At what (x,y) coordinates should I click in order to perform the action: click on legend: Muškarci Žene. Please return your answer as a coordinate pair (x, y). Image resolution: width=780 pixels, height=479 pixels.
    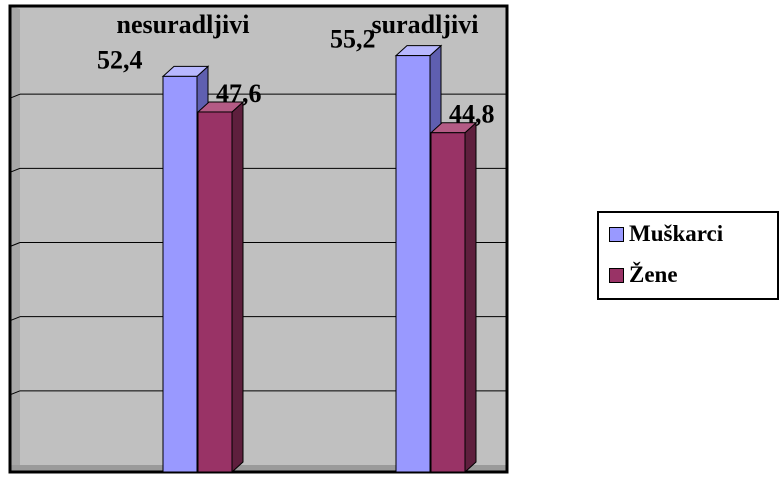
    Looking at the image, I should click on (688, 255).